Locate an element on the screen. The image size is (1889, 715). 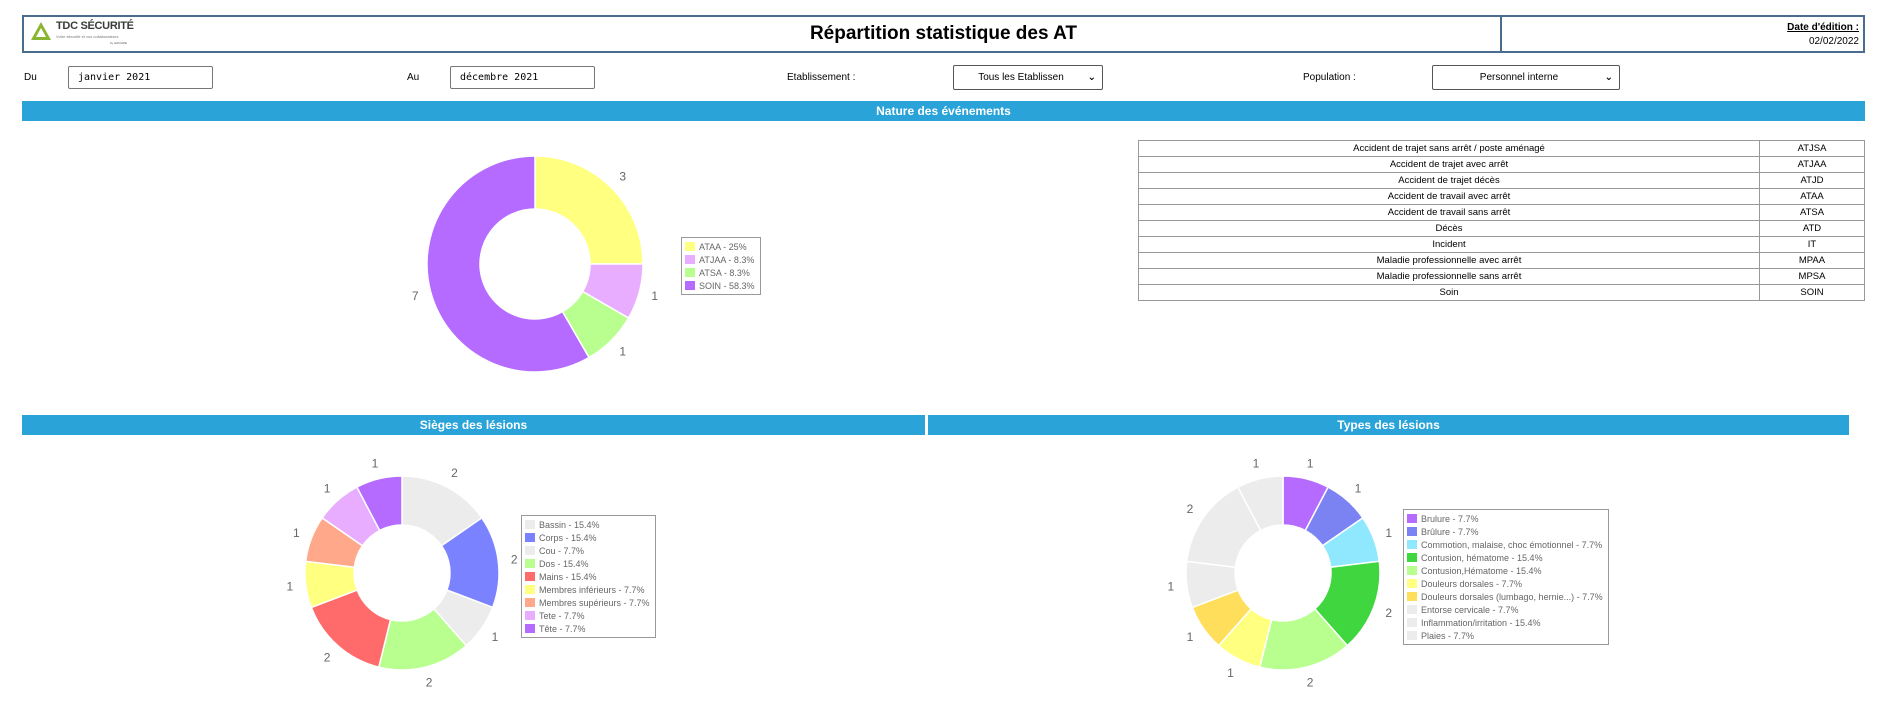
event-code-cell: ATJD is located at coordinates (1812, 180).